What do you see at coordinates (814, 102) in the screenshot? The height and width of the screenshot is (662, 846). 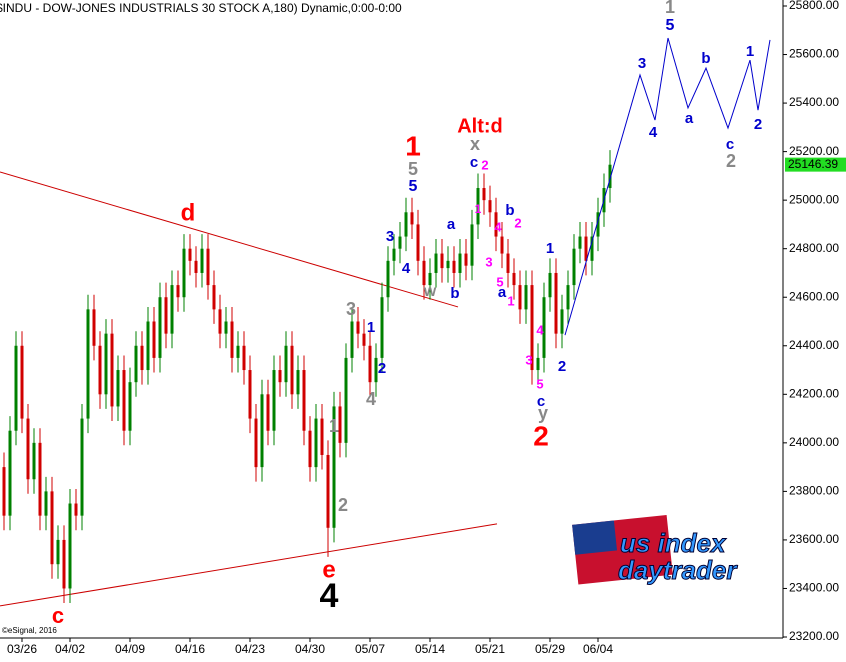 I see `y-tick-label: 25400.00` at bounding box center [814, 102].